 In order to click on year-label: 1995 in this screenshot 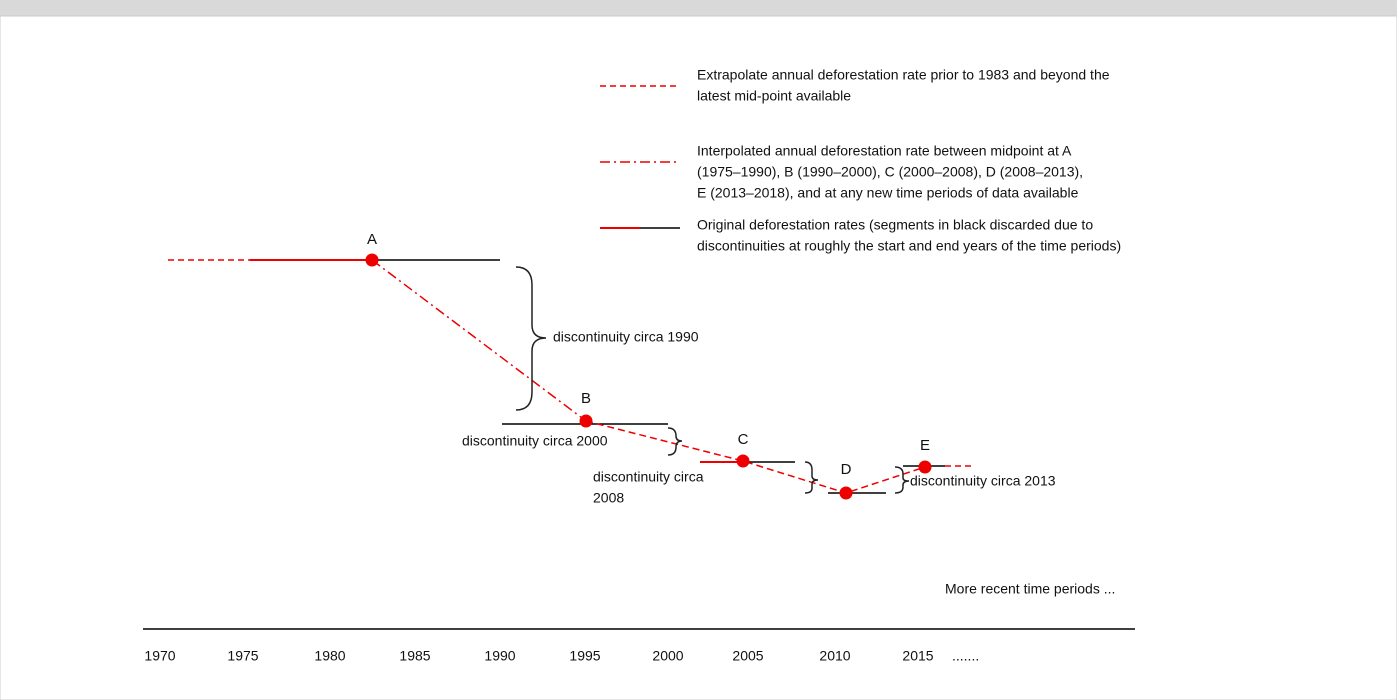, I will do `click(584, 656)`.